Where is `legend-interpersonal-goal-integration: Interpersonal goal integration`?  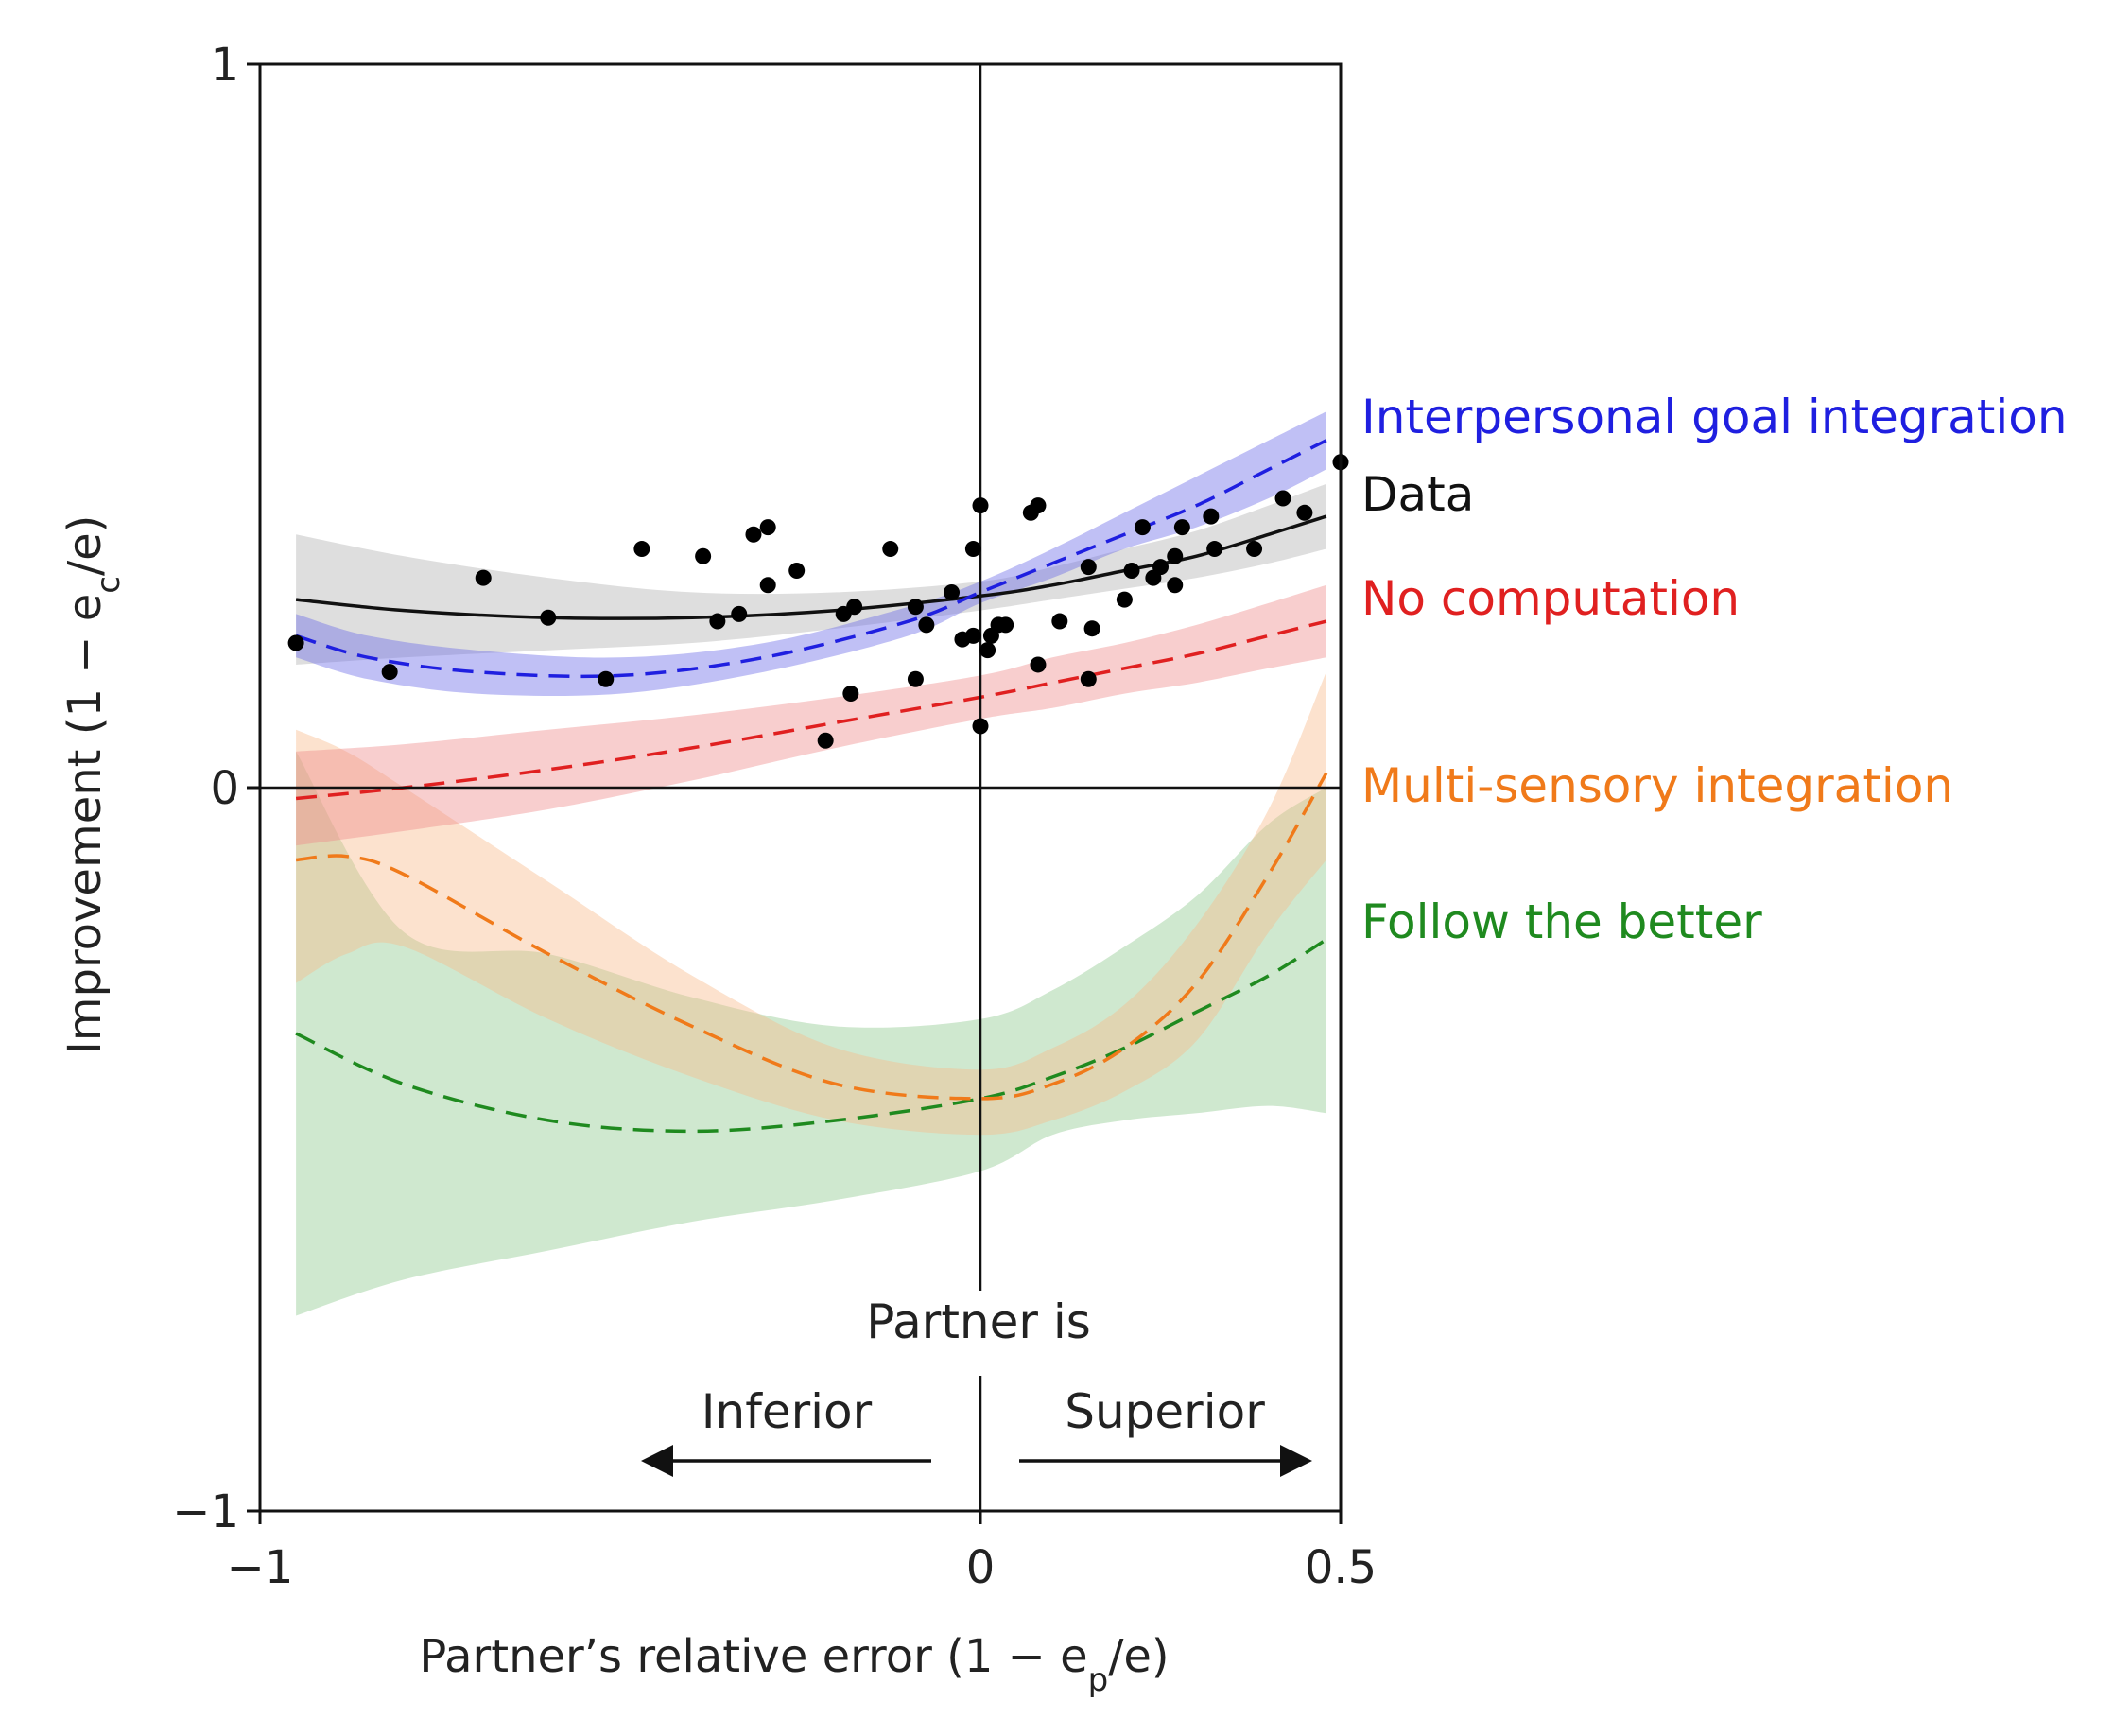 legend-interpersonal-goal-integration: Interpersonal goal integration is located at coordinates (1714, 417).